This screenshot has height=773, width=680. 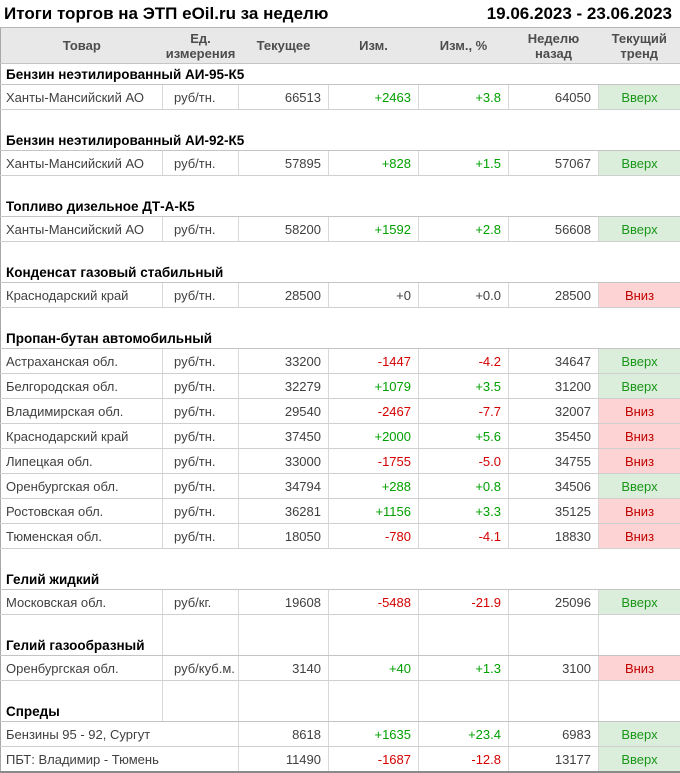 What do you see at coordinates (464, 97) in the screenshot?
I see `change-pct-cell: +3.8` at bounding box center [464, 97].